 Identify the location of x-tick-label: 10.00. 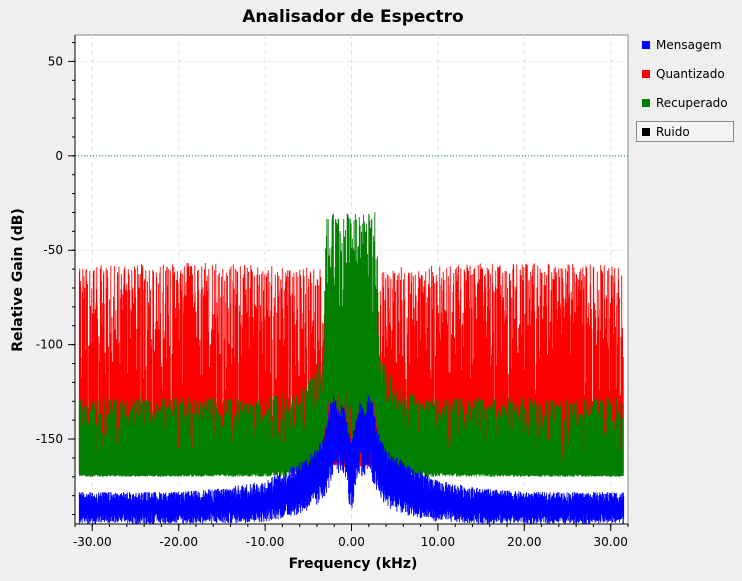
(438, 542).